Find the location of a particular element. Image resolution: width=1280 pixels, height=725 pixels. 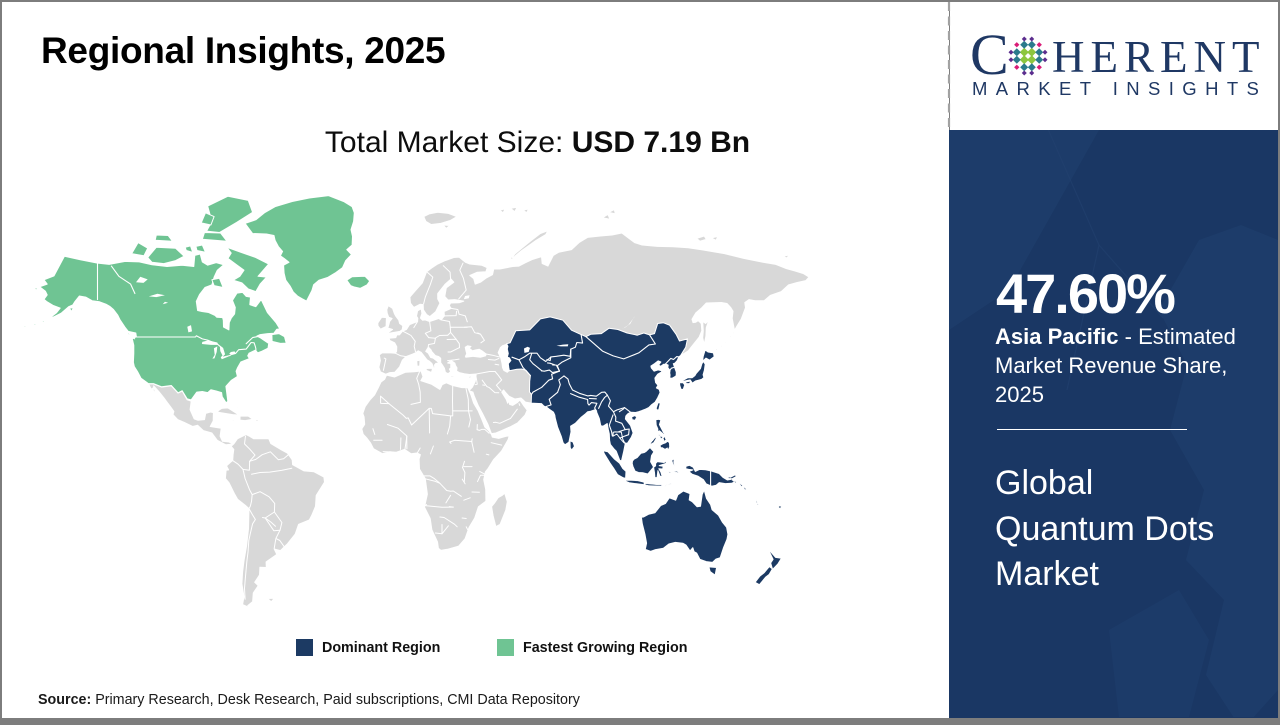

svg-text: C is located at coordinates (989, 54).